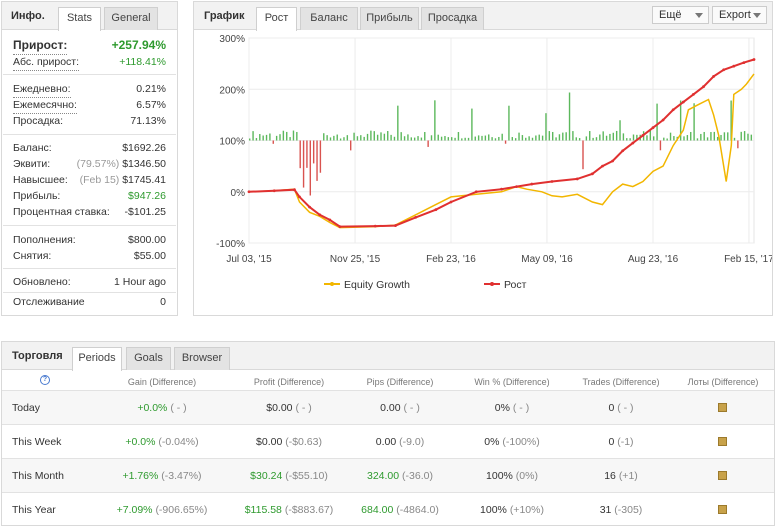 This screenshot has height=527, width=776. Describe the element at coordinates (653, 259) in the screenshot. I see `x-tick-label: Aug 23, '16` at that location.